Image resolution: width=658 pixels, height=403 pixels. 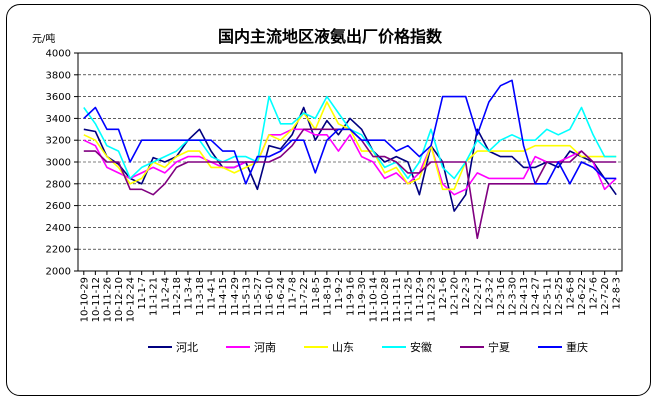 What do you see at coordinates (188, 293) in the screenshot?
I see `x-tick-label: 11-3-4` at bounding box center [188, 293].